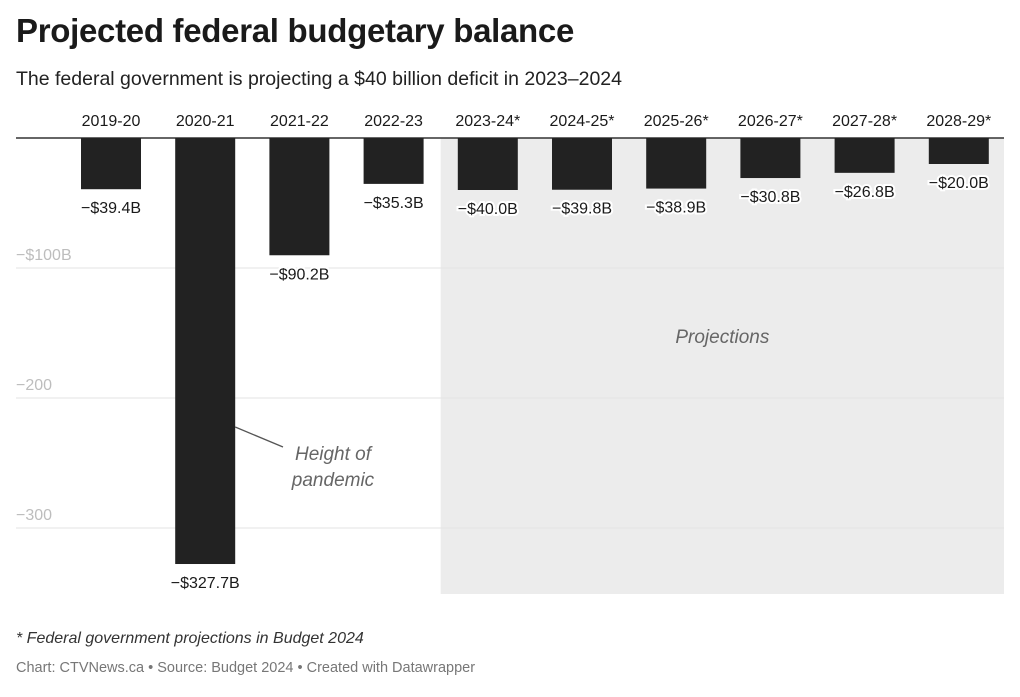 The image size is (1020, 697). Describe the element at coordinates (722, 337) in the screenshot. I see `projections-annotation: Projections` at that location.